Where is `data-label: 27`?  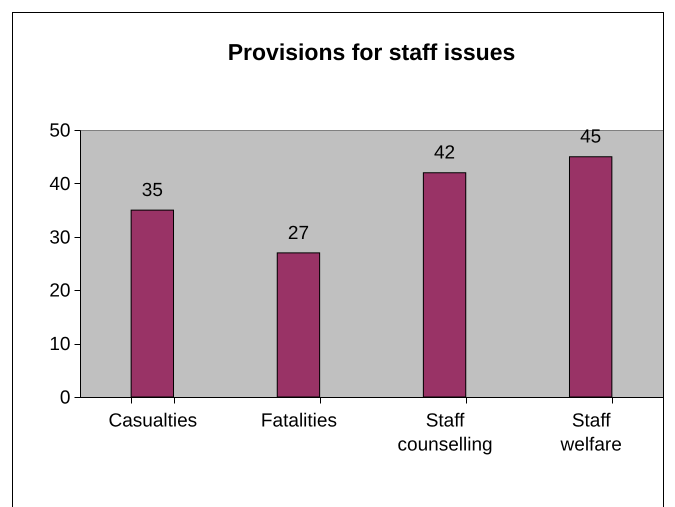 data-label: 27 is located at coordinates (299, 233).